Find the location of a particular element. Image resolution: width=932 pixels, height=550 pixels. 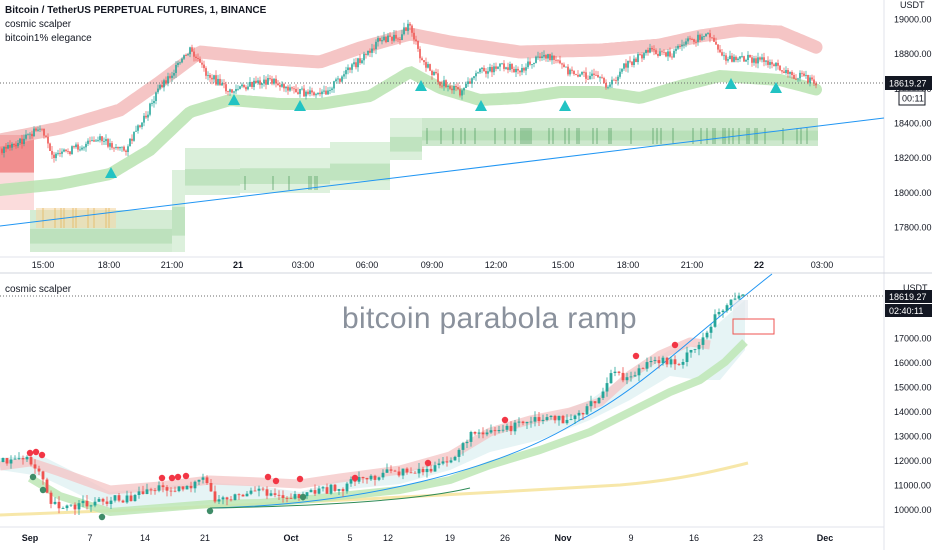

last-price-label: 18619.27 is located at coordinates (908, 84).